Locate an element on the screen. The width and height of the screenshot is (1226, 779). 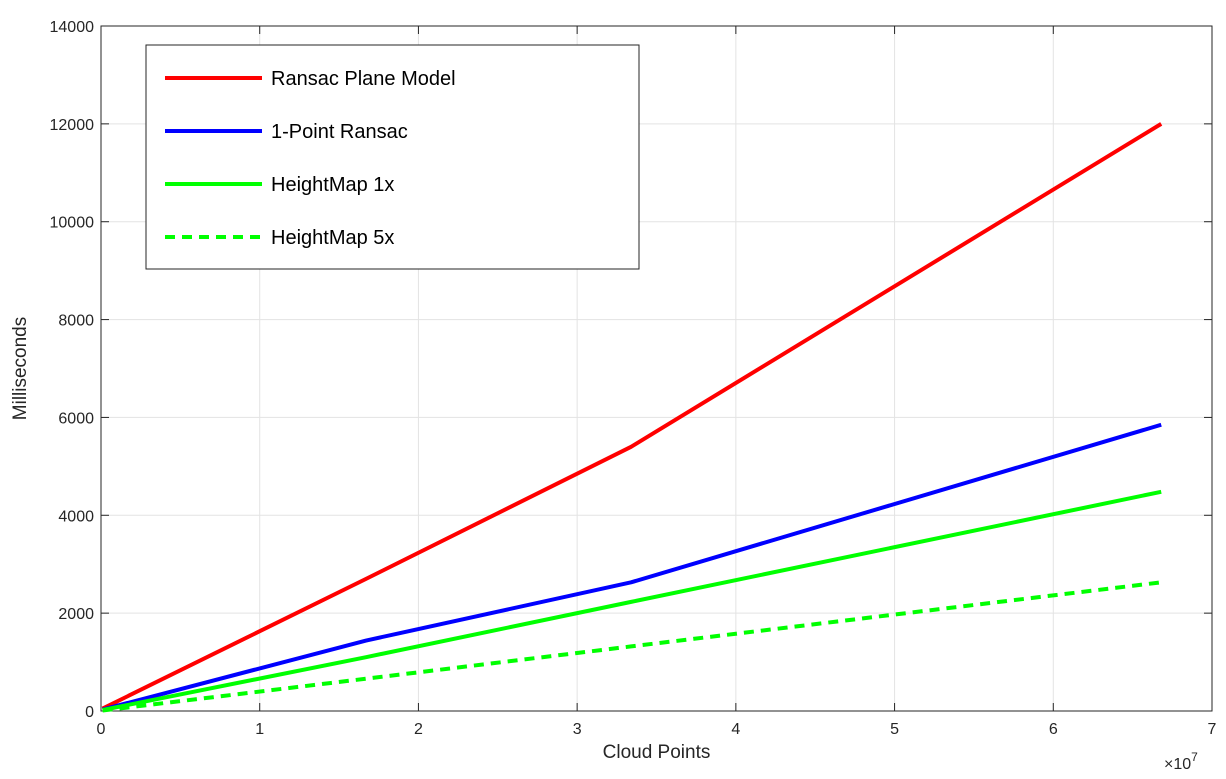
x-tick-label: 4 is located at coordinates (735, 729).